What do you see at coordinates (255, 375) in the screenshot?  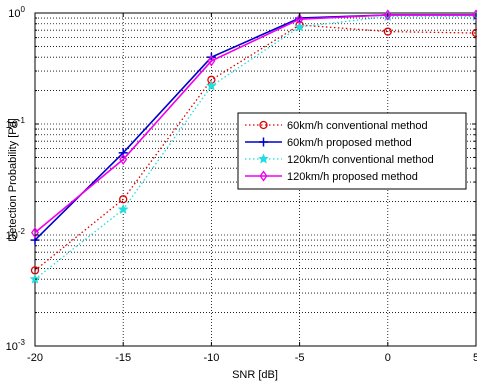 I see `x-axis-title: SNR [dB]` at bounding box center [255, 375].